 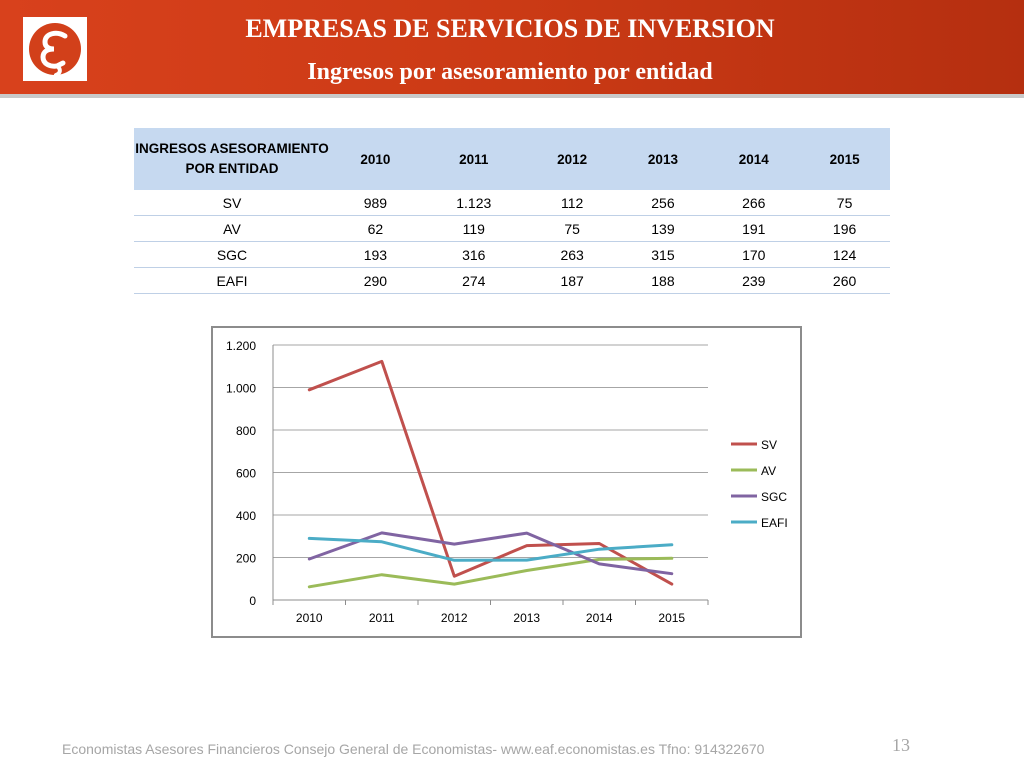 What do you see at coordinates (671, 618) in the screenshot?
I see `x-tick-label: 2015` at bounding box center [671, 618].